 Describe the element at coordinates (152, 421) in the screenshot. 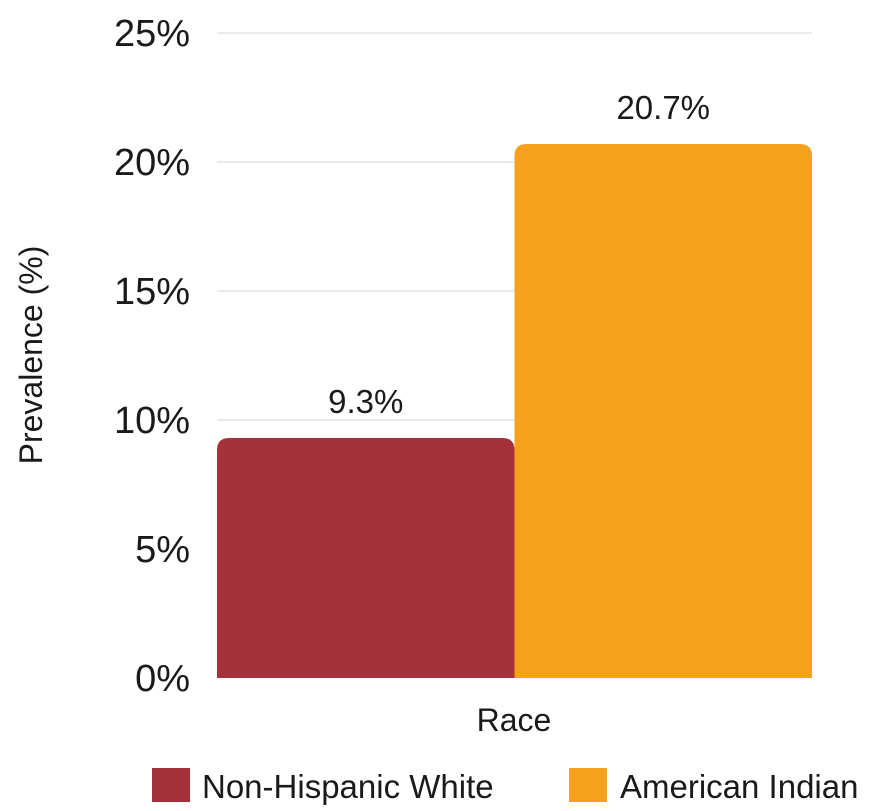

I see `y-tick-label-10: 10%` at that location.